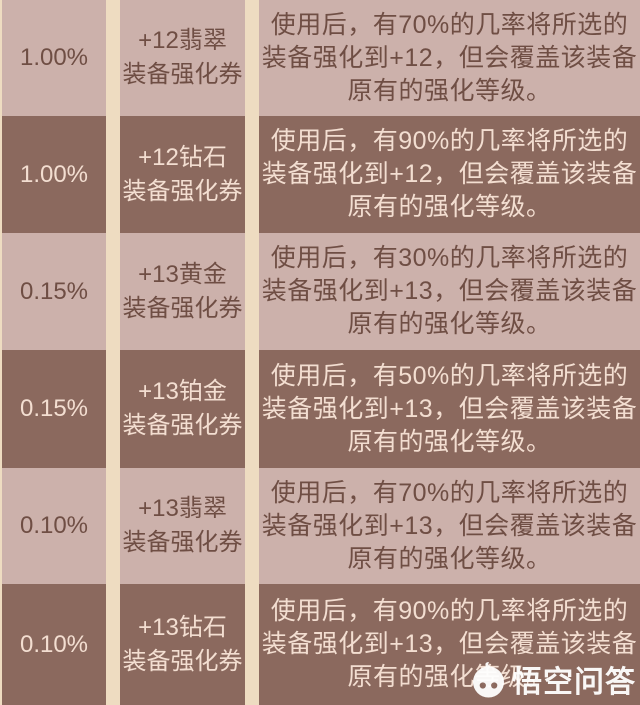 The height and width of the screenshot is (705, 640). Describe the element at coordinates (182, 174) in the screenshot. I see `item-cell: +12钻石 装备强化券` at that location.